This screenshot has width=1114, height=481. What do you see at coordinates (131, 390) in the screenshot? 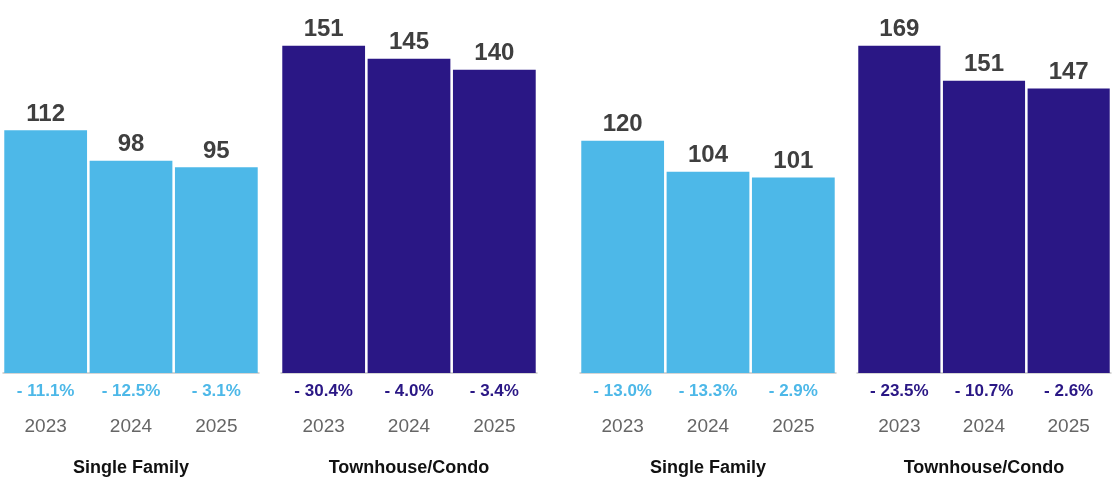
I see `annotation: - 12.5%` at bounding box center [131, 390].